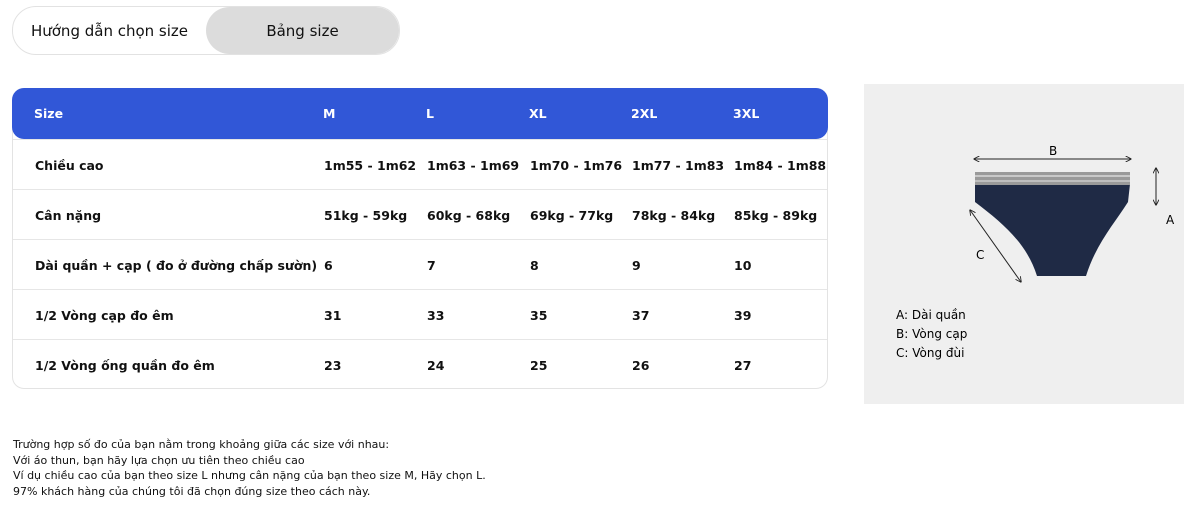 The height and width of the screenshot is (518, 1200). What do you see at coordinates (641, 315) in the screenshot?
I see `cell-value: 37` at bounding box center [641, 315].